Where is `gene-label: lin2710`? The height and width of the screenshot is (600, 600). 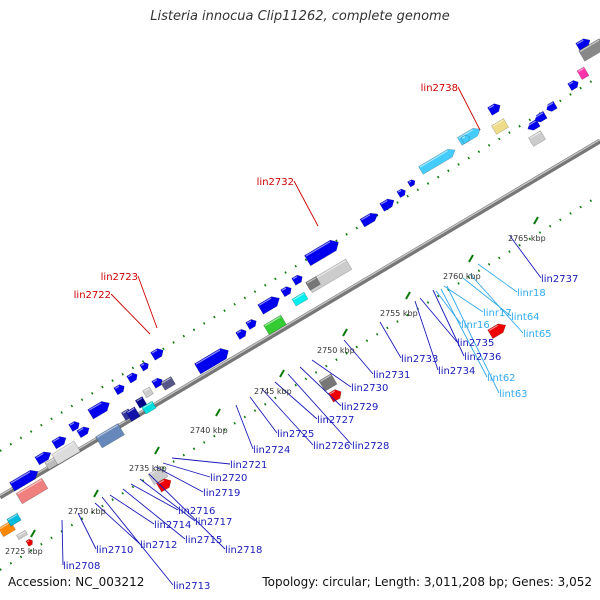 gene-label: lin2710 is located at coordinates (114, 550).